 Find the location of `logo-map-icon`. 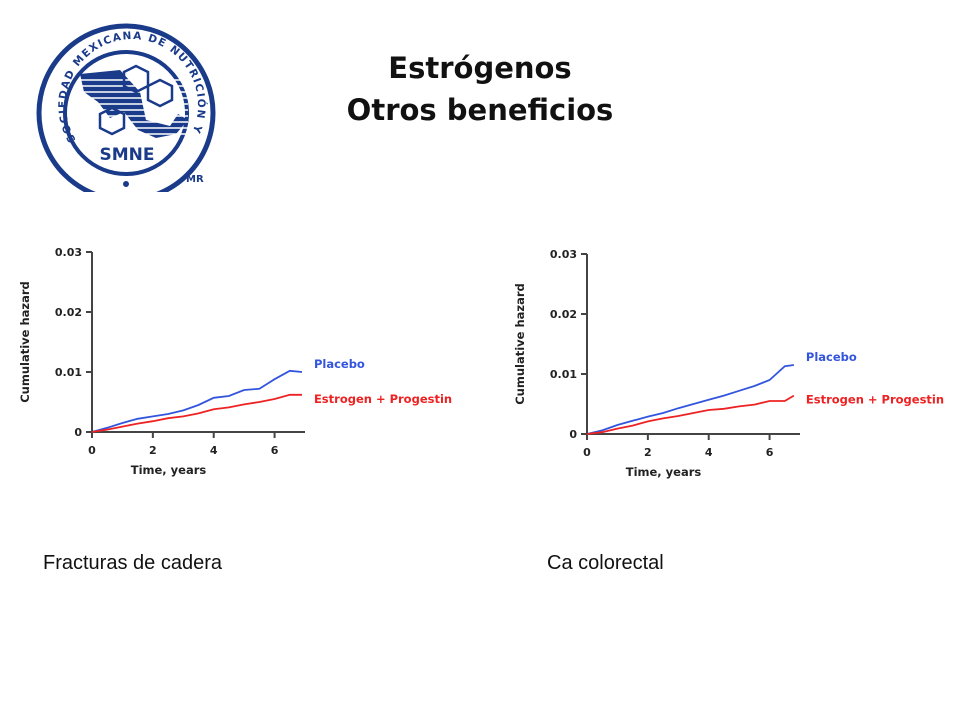

logo-map-icon is located at coordinates (133, 101).